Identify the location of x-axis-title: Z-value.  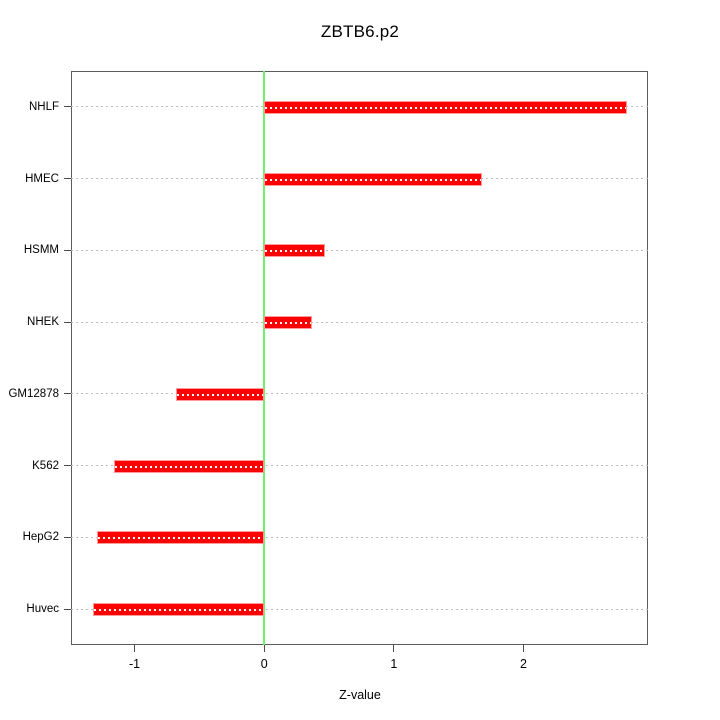
(360, 695).